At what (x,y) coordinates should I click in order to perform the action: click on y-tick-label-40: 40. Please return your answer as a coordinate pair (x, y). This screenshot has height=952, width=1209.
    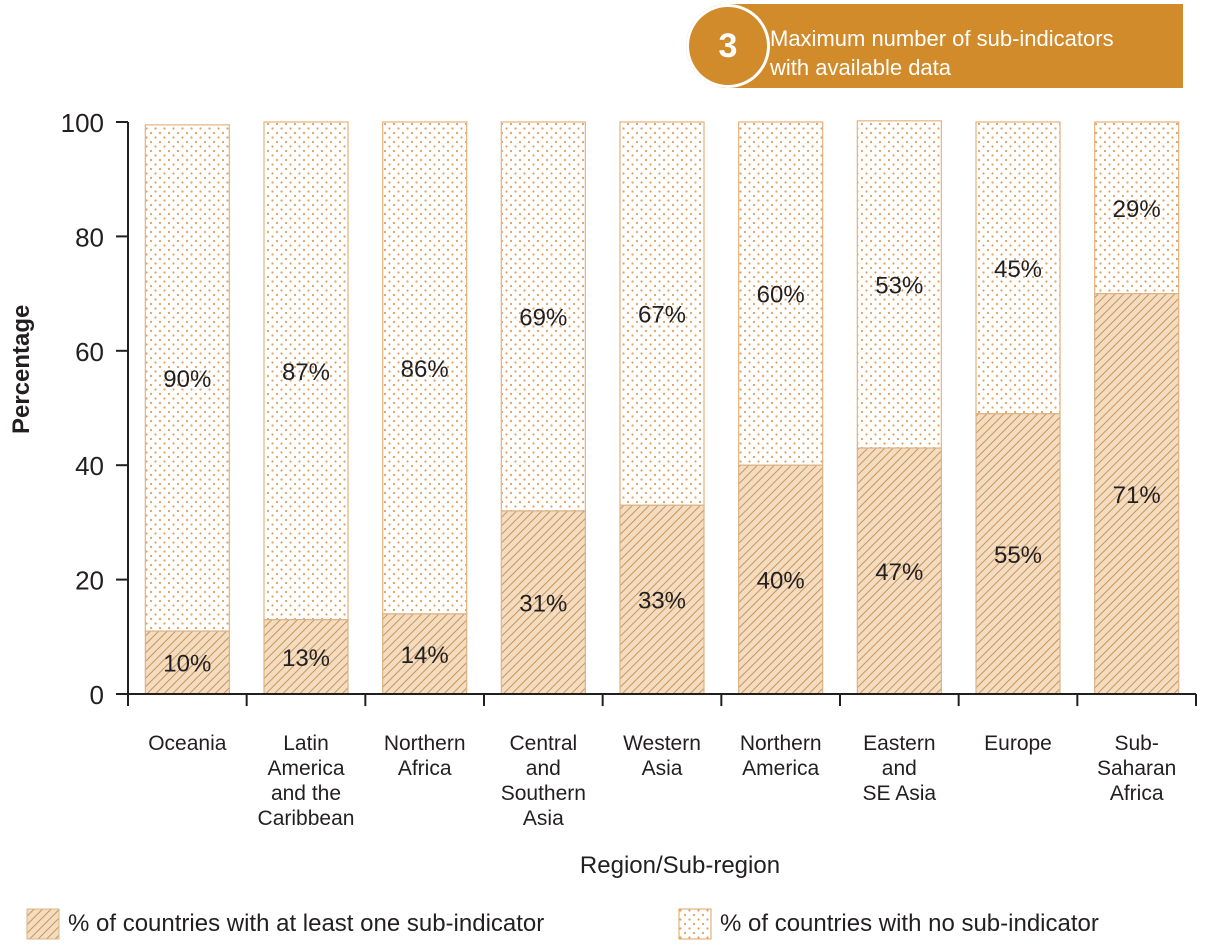
    Looking at the image, I should click on (89, 466).